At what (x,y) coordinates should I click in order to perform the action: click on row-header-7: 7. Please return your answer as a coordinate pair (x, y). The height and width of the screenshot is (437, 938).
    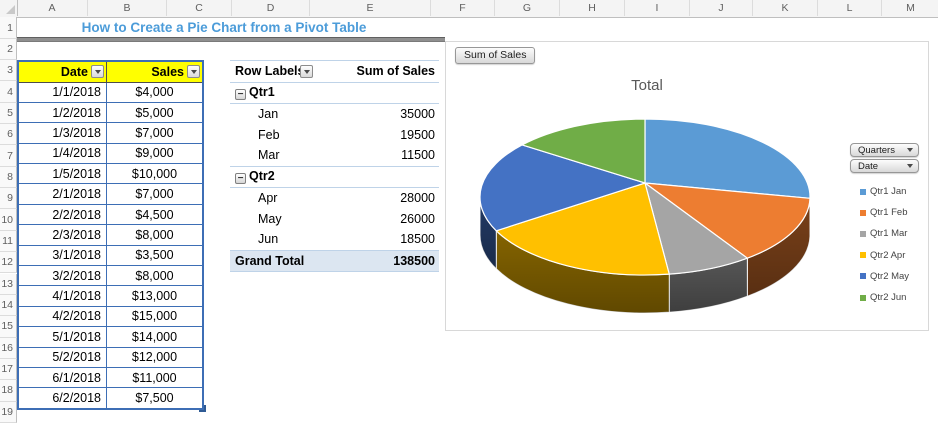
    Looking at the image, I should click on (8, 156).